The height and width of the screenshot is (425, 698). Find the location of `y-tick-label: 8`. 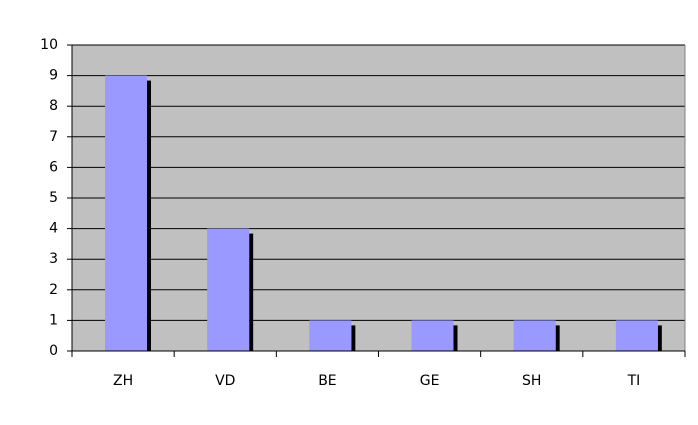

y-tick-label: 8 is located at coordinates (53, 106).